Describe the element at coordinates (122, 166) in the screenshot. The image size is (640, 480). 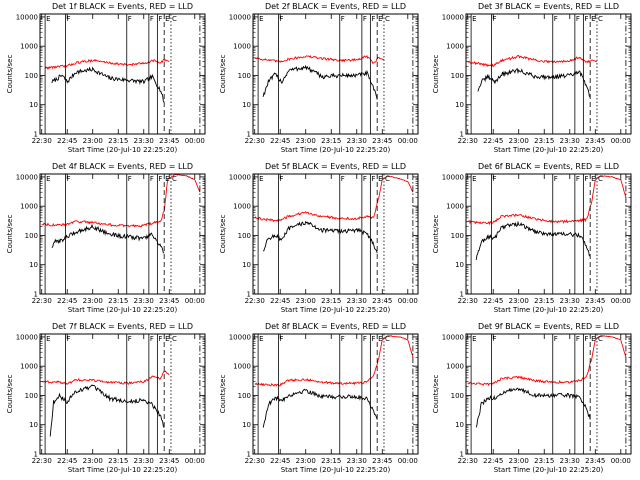
I see `panel-title: Det 4f BLACK = Events, RED = LLD` at that location.